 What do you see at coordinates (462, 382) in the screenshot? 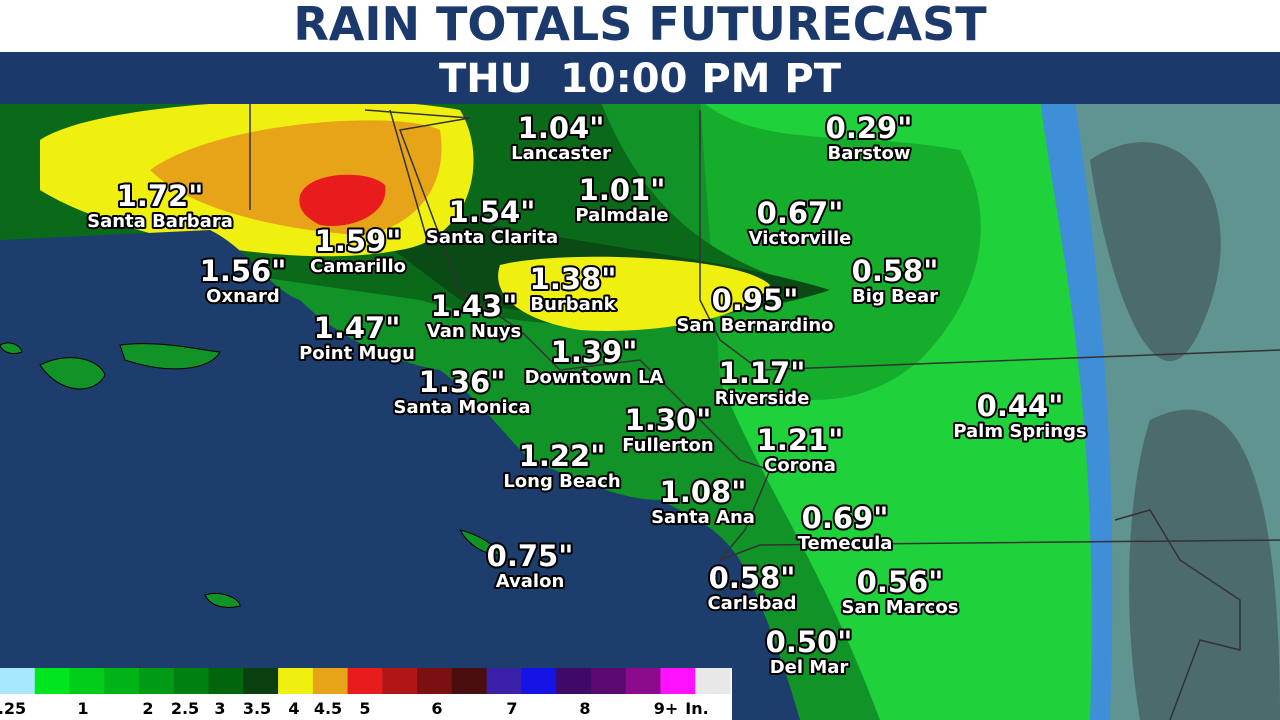
I see `rain-total: 1.36"` at bounding box center [462, 382].